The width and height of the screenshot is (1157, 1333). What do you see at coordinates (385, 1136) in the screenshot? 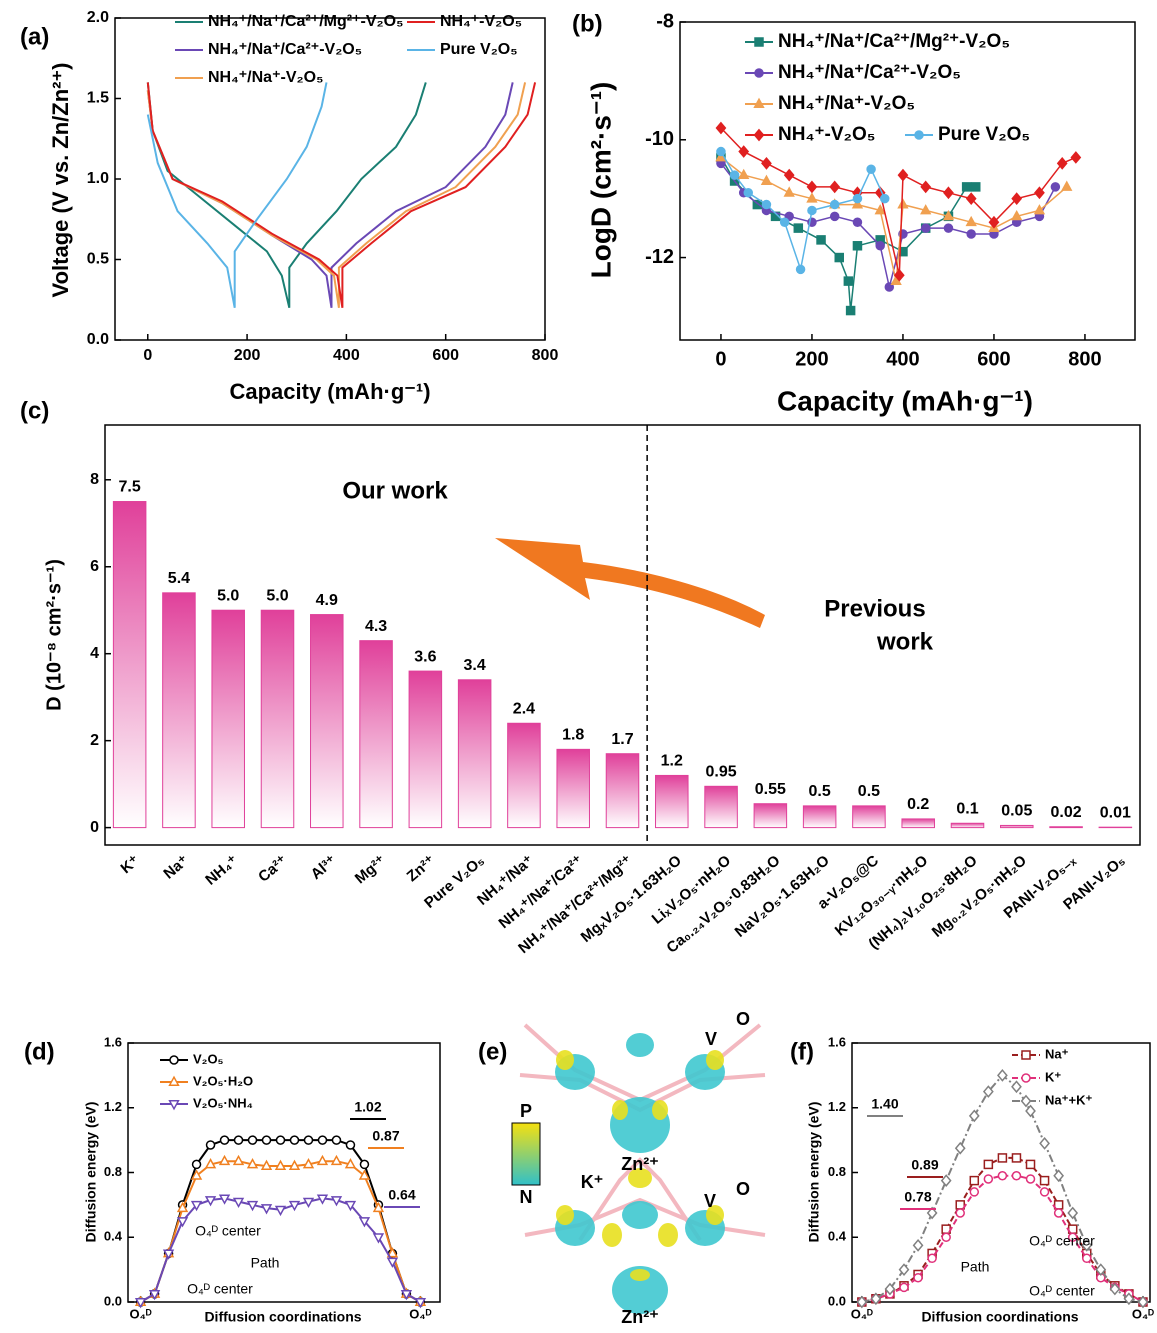
I see `annotation: 0.87` at bounding box center [385, 1136].